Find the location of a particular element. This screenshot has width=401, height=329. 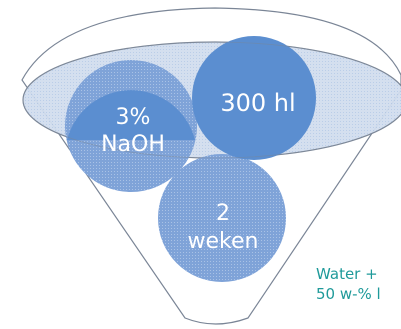

bubble-time-line1: 2 is located at coordinates (223, 213).